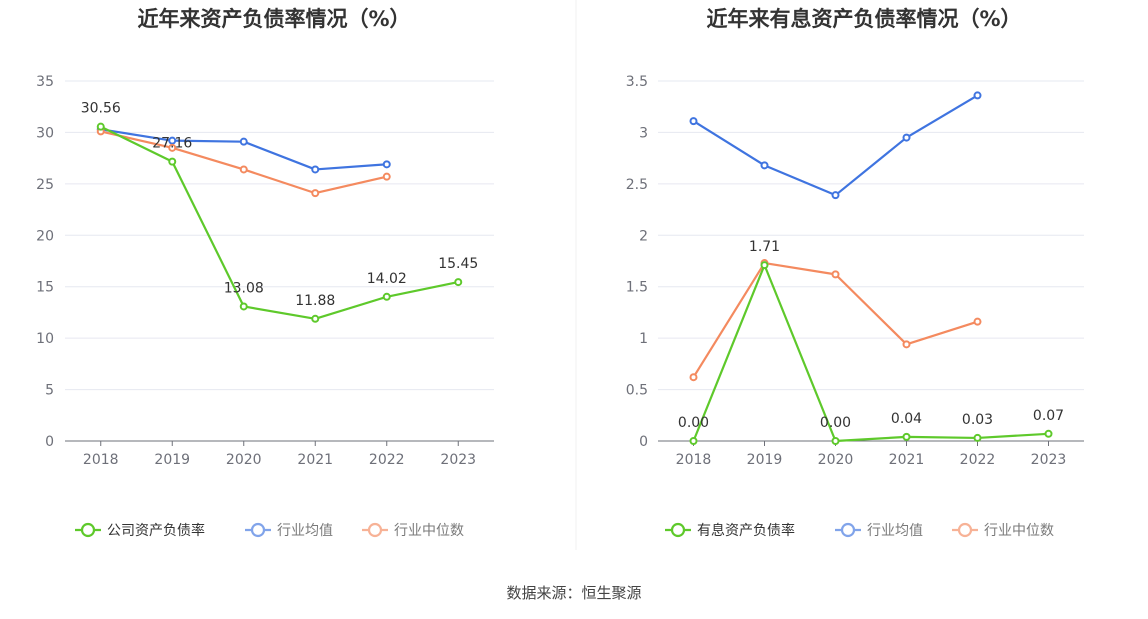 Image resolution: width=1148 pixels, height=619 pixels. Describe the element at coordinates (764, 247) in the screenshot. I see `data-label: 1.71` at that location.